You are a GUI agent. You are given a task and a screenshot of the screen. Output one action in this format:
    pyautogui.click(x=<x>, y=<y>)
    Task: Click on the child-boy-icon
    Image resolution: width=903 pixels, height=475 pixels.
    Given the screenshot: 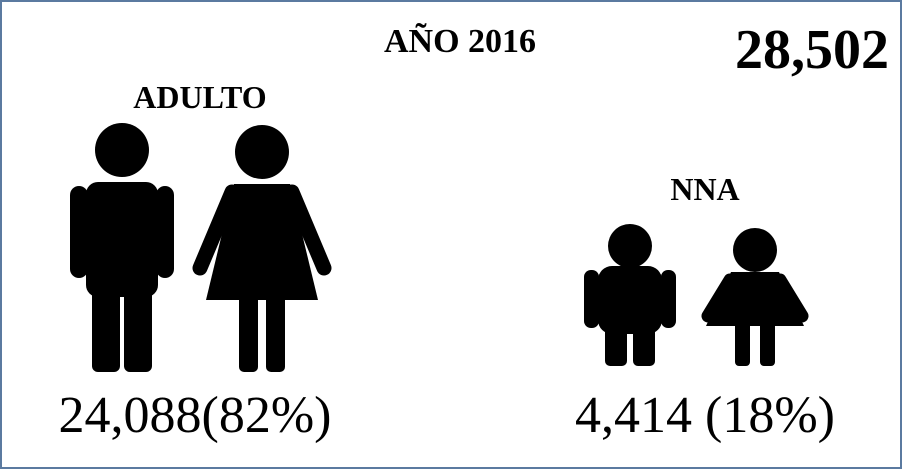 What is the action you would take?
    pyautogui.click(x=630, y=295)
    